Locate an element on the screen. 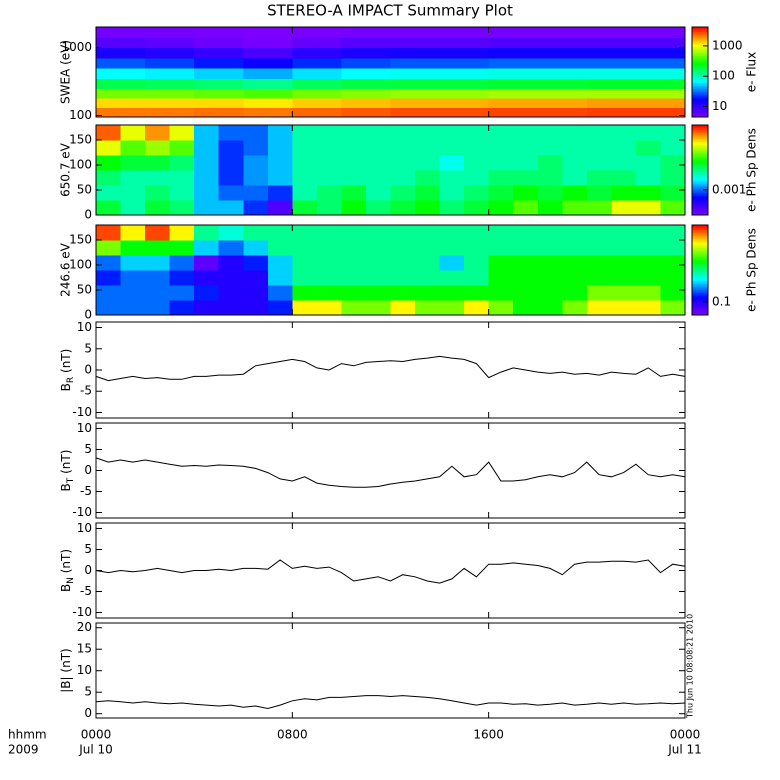 The image size is (780, 780). y-tick-label: -10 is located at coordinates (82, 412).